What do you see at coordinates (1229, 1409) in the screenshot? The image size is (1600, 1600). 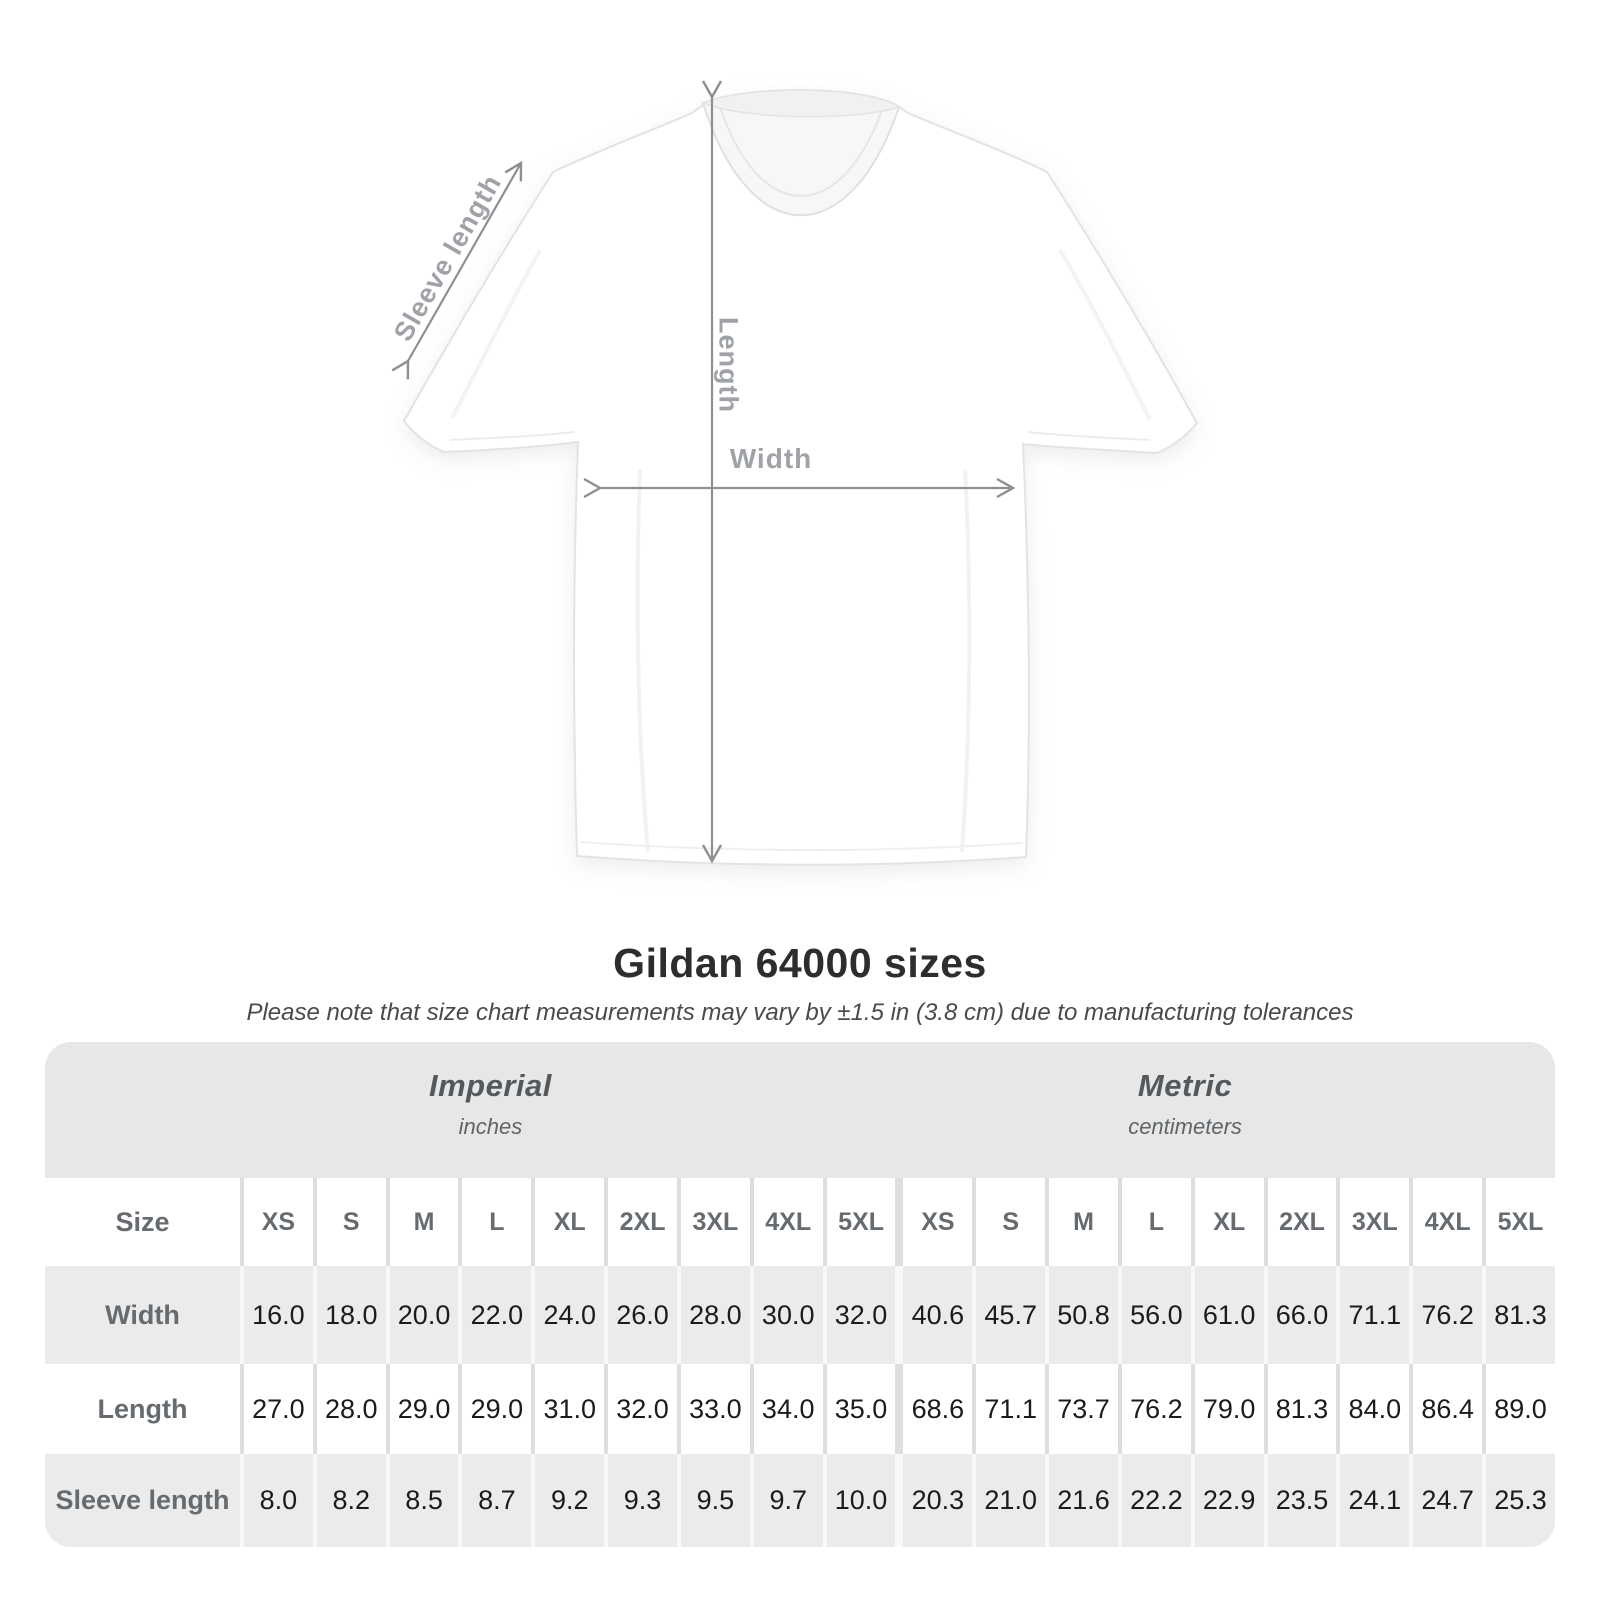 I see `measurement-value: 79.0` at bounding box center [1229, 1409].